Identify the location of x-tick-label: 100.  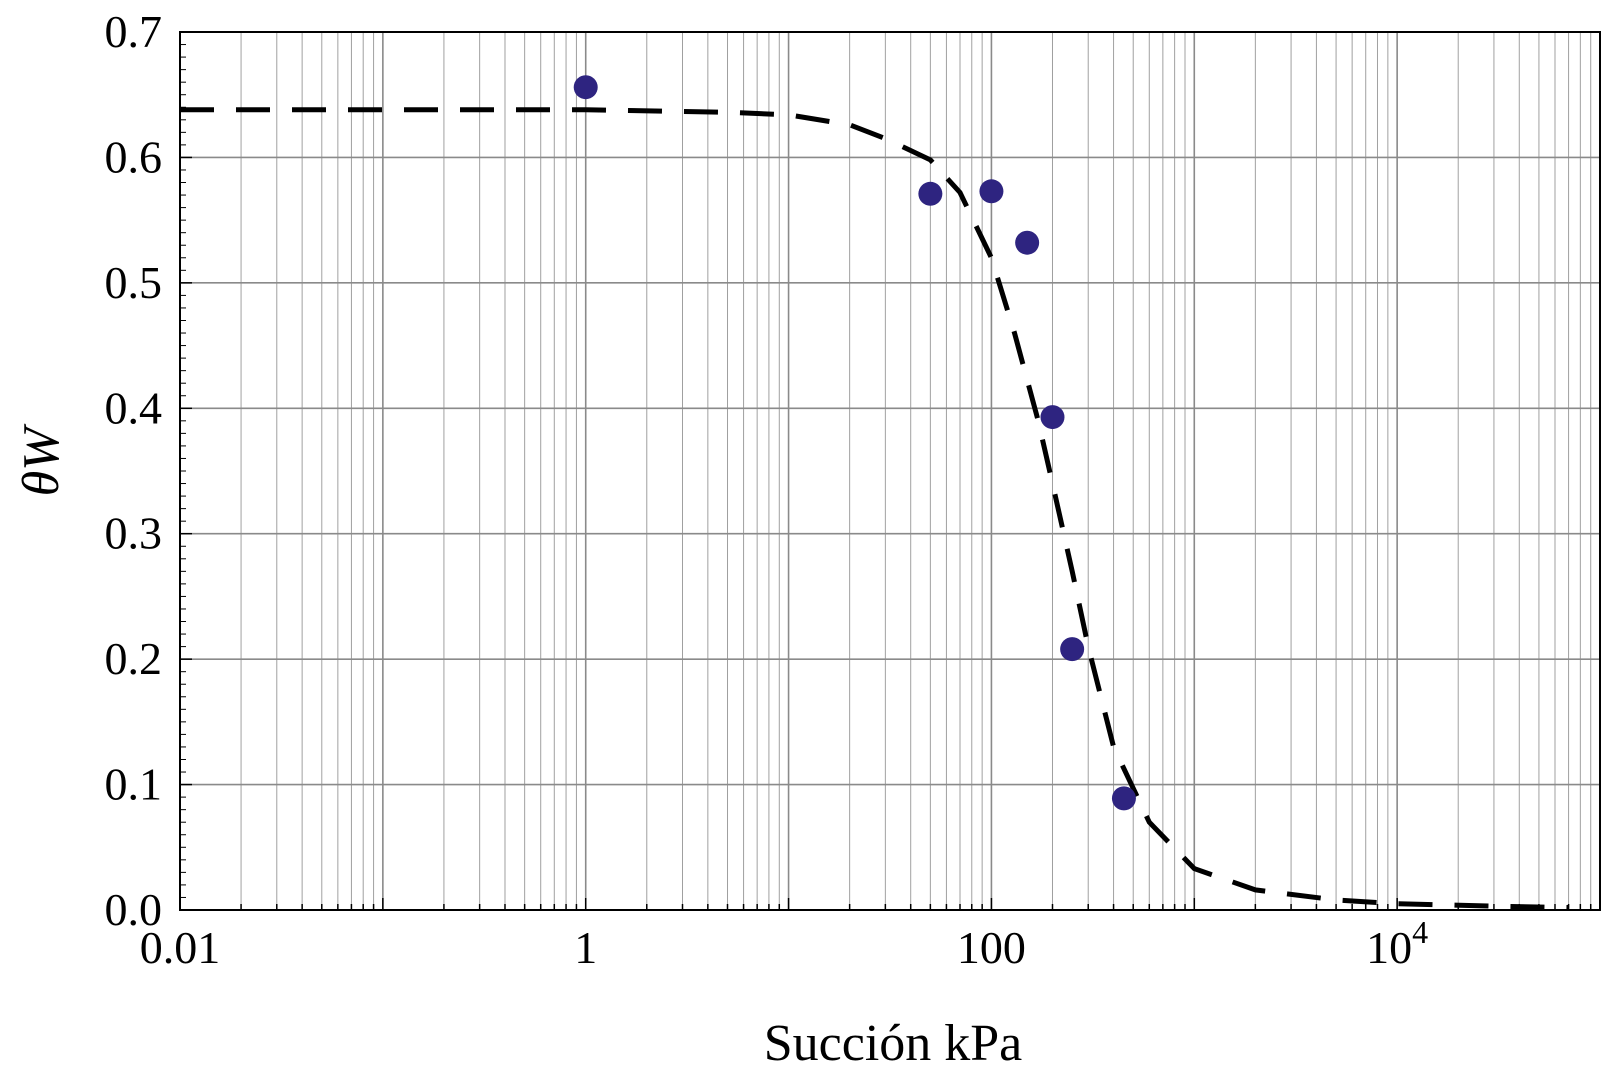
(991, 947).